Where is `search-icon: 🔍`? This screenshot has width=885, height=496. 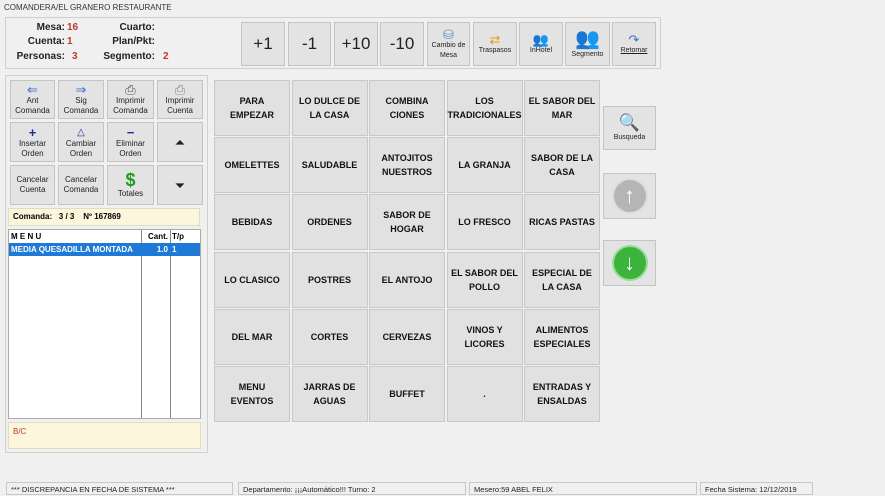
search-icon: 🔍 is located at coordinates (629, 122).